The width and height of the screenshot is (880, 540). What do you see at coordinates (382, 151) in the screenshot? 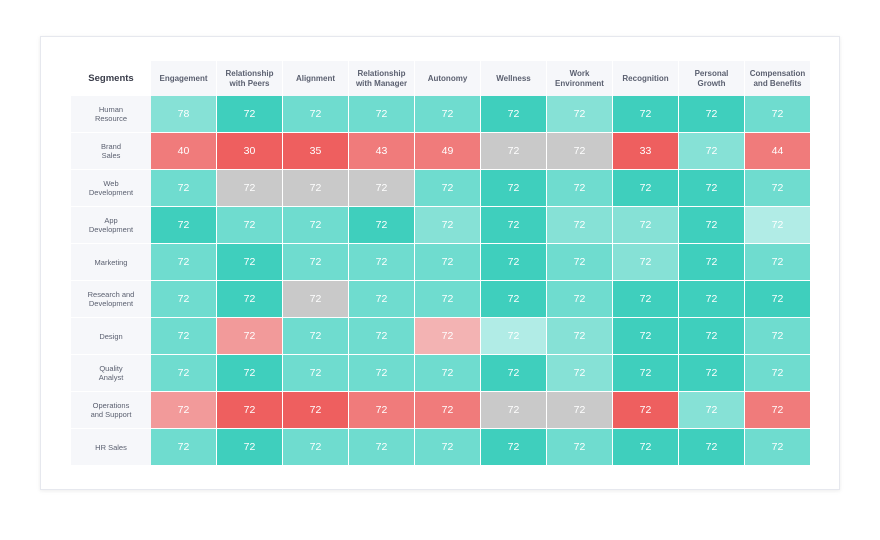
I see `heatmap-cell: 43` at bounding box center [382, 151].